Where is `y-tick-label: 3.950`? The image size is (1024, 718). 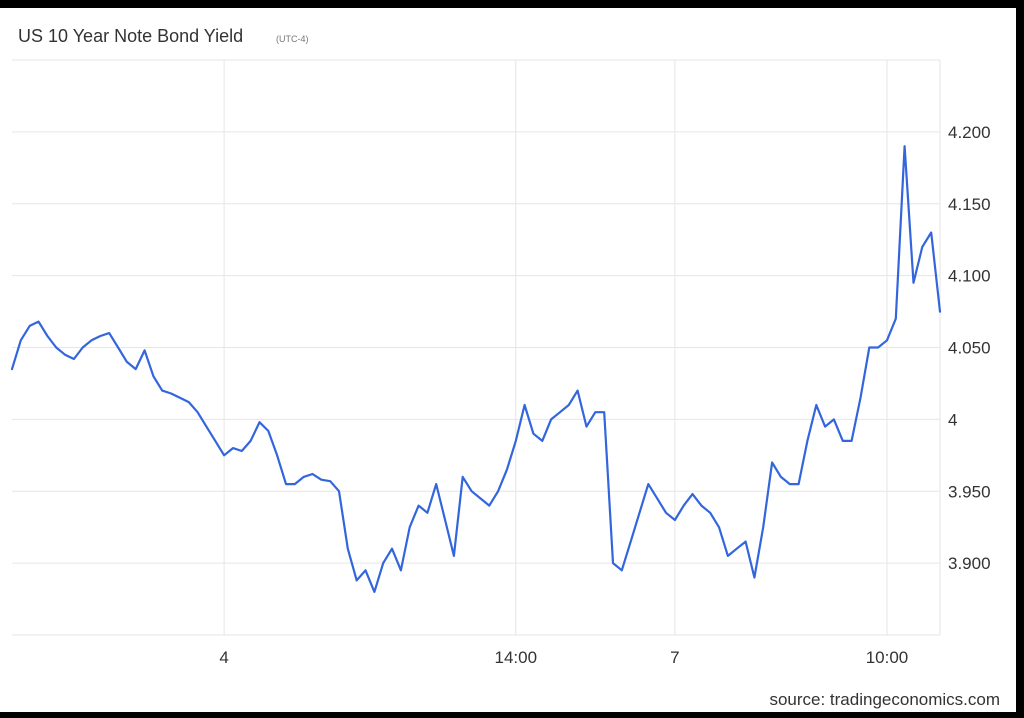
y-tick-label: 3.950 is located at coordinates (969, 491).